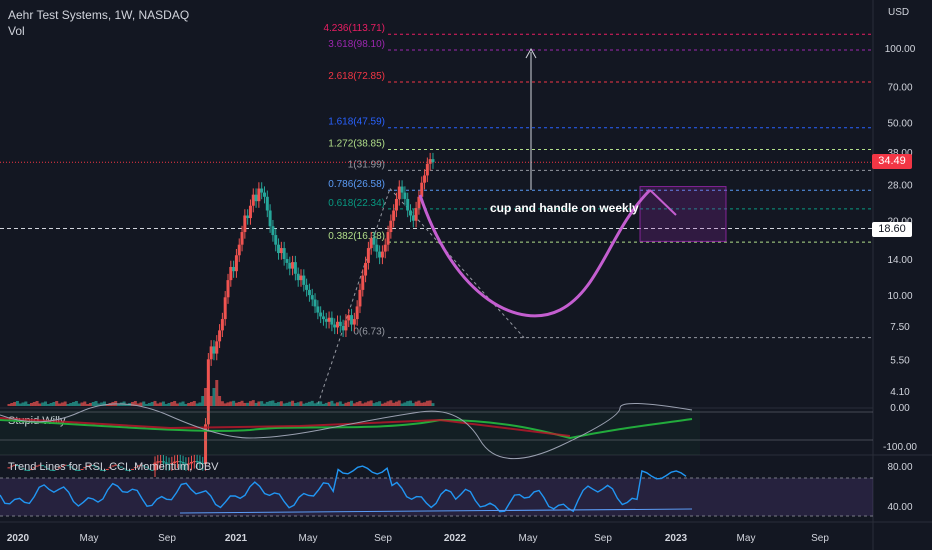 This screenshot has width=932, height=550. Describe the element at coordinates (892, 229) in the screenshot. I see `level-price-tag: 18.60` at that location.